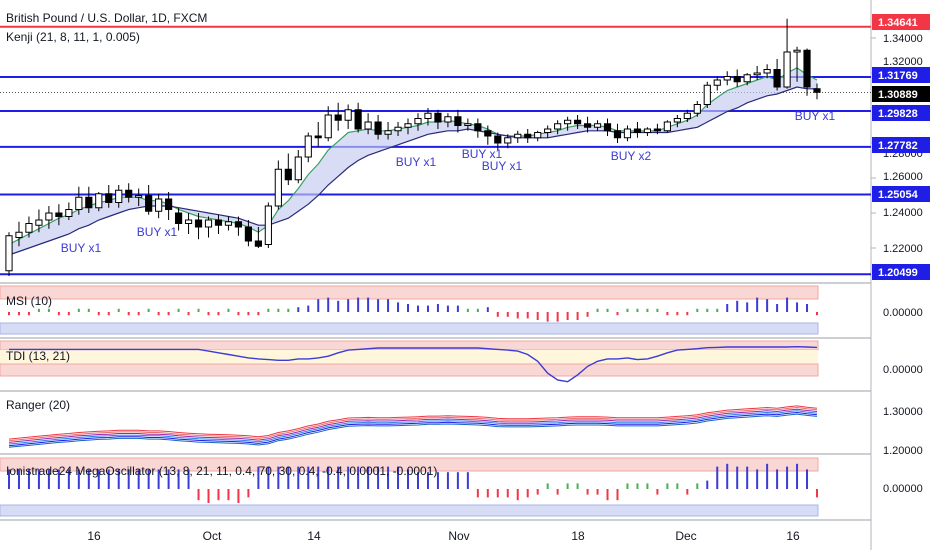 Image resolution: width=932 pixels, height=550 pixels. Describe the element at coordinates (903, 249) in the screenshot. I see `price-tick-label: 1.22000` at that location.